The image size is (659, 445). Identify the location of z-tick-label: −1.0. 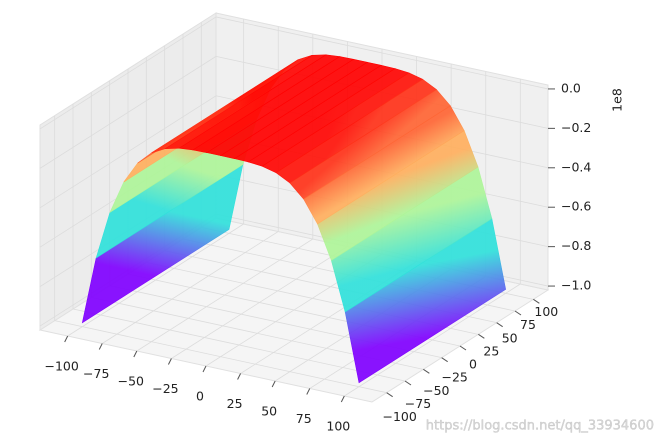
(576, 285).